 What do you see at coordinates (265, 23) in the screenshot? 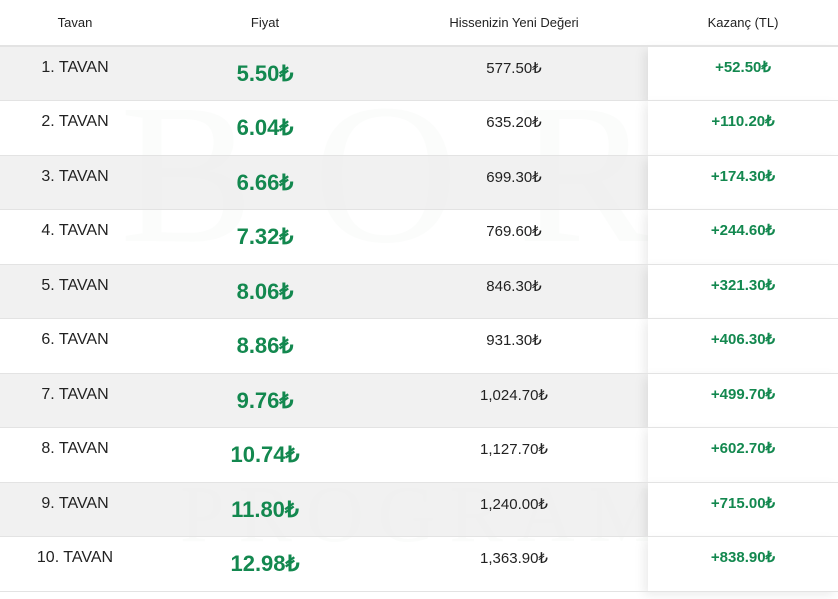
I see `header-fiyat: Fiyat` at bounding box center [265, 23].